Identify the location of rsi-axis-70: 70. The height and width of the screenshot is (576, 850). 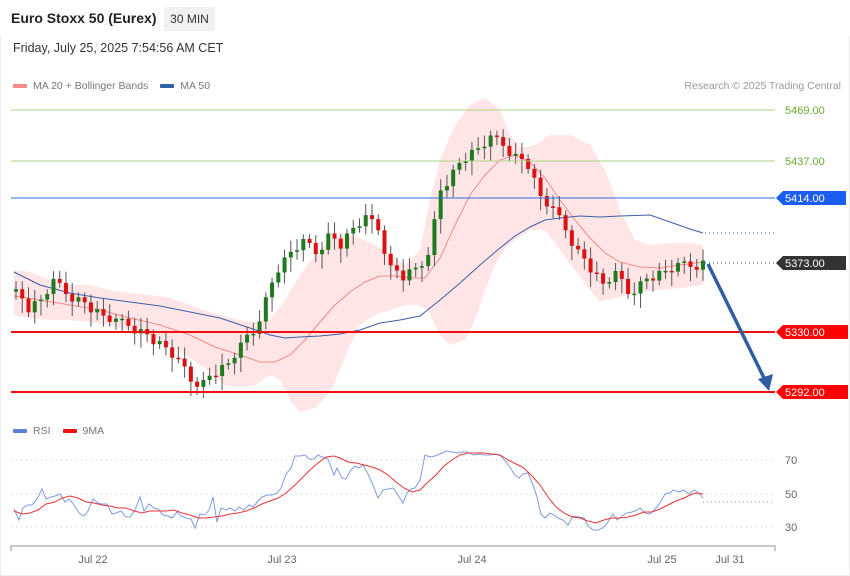
(791, 461).